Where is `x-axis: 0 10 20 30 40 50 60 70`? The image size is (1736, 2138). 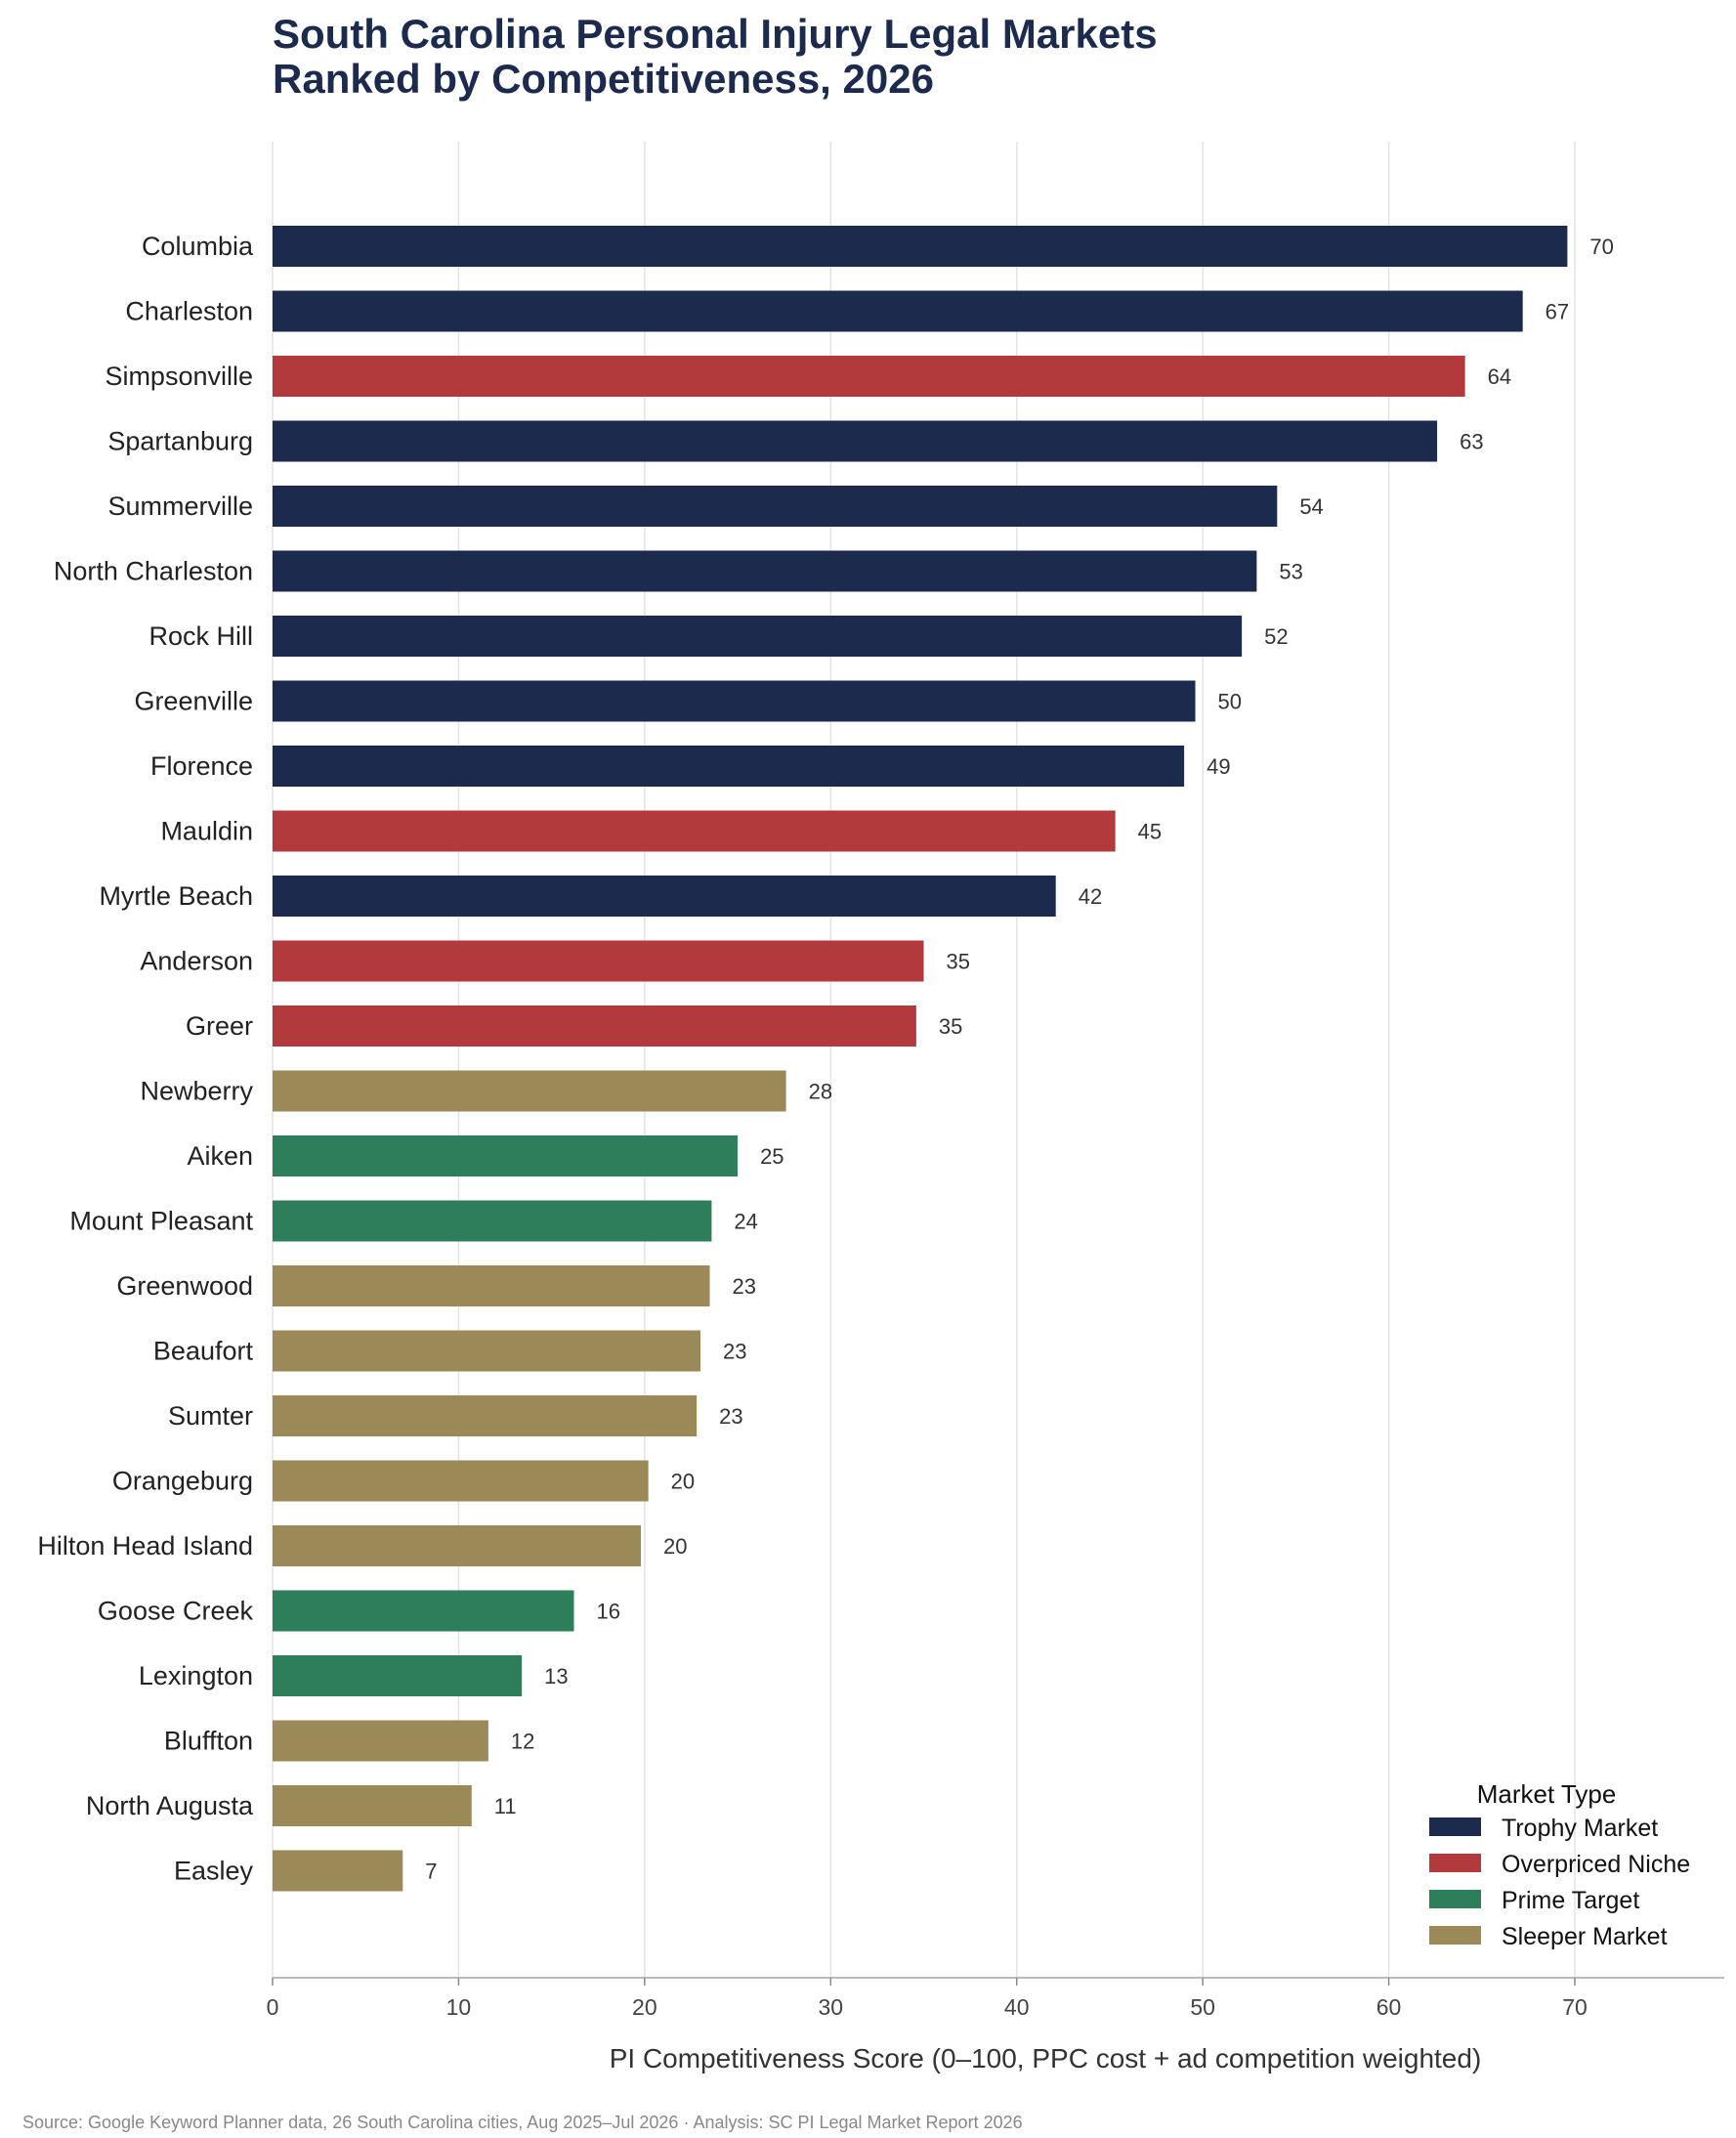 x-axis: 0 10 20 30 40 50 60 70 is located at coordinates (995, 1998).